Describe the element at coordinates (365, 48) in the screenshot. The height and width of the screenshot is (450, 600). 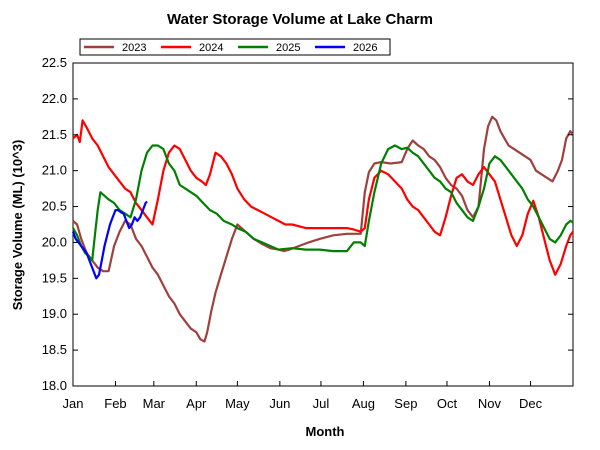
I see `legend-label-2026: 2026` at that location.